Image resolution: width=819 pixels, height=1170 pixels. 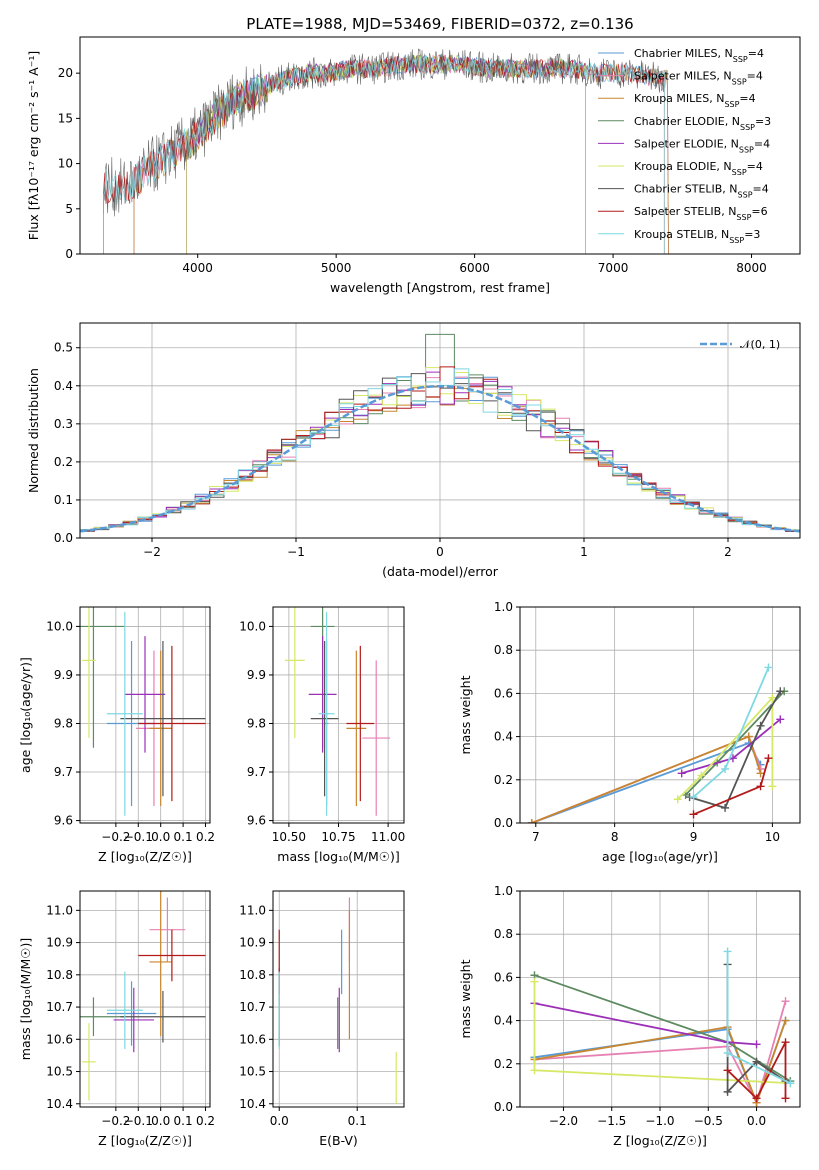 I want to click on x-tick: −1, so click(x=296, y=548).